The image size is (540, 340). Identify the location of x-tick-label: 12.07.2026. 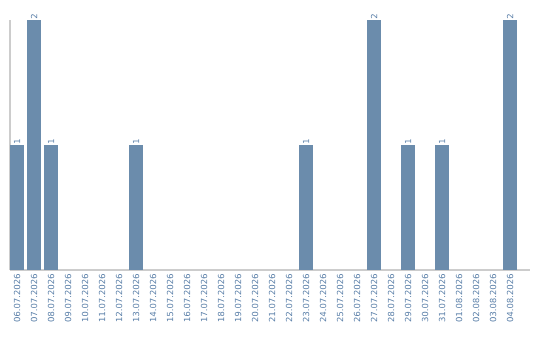
(119, 298).